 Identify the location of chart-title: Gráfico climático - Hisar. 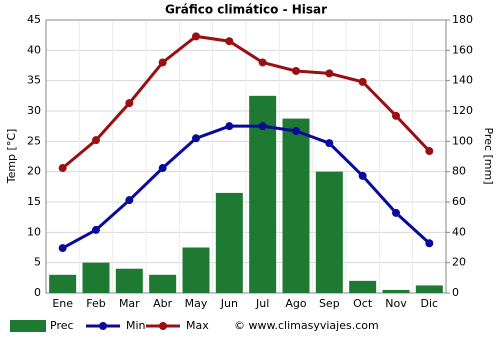
(246, 10).